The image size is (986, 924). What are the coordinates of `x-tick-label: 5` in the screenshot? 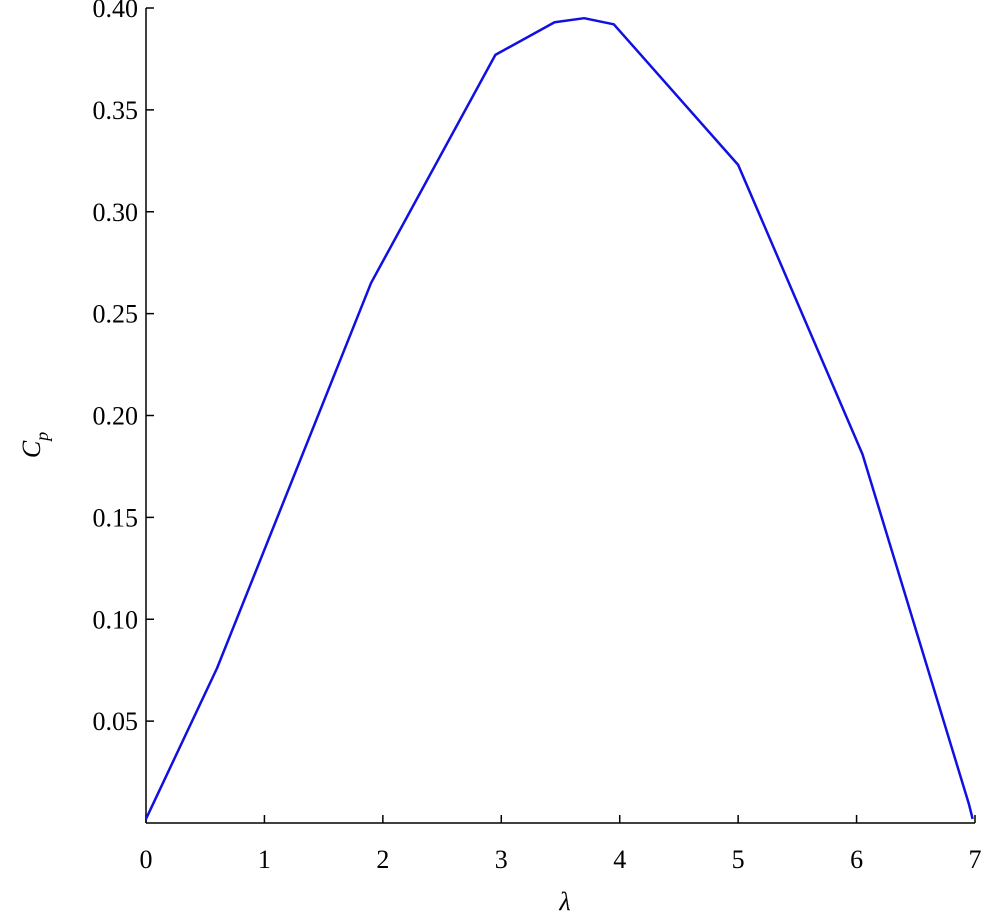 It's located at (738, 859).